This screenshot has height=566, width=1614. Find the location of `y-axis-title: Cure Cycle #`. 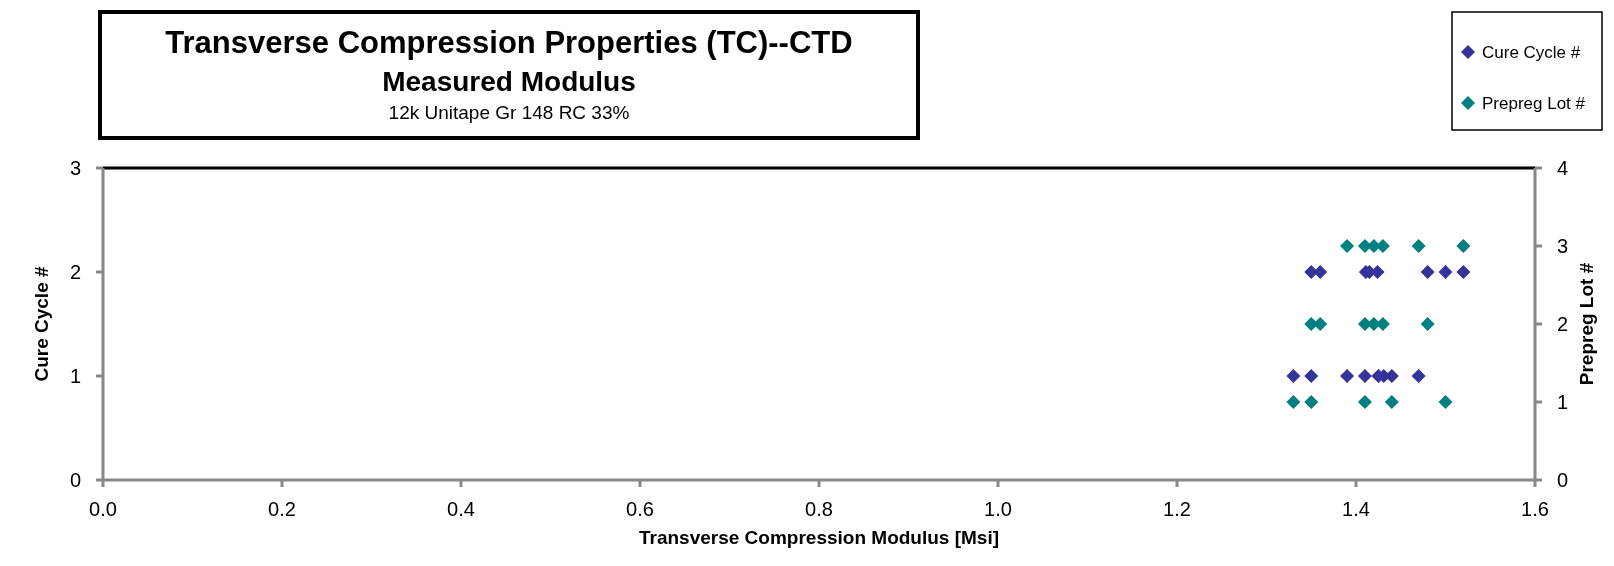

y-axis-title: Cure Cycle # is located at coordinates (41, 324).